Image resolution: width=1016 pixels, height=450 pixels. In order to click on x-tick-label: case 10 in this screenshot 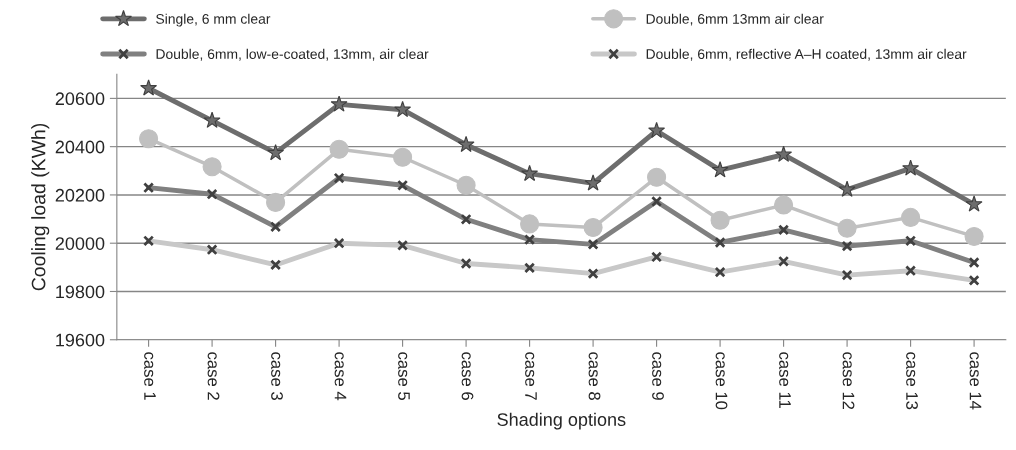, I will do `click(721, 381)`.